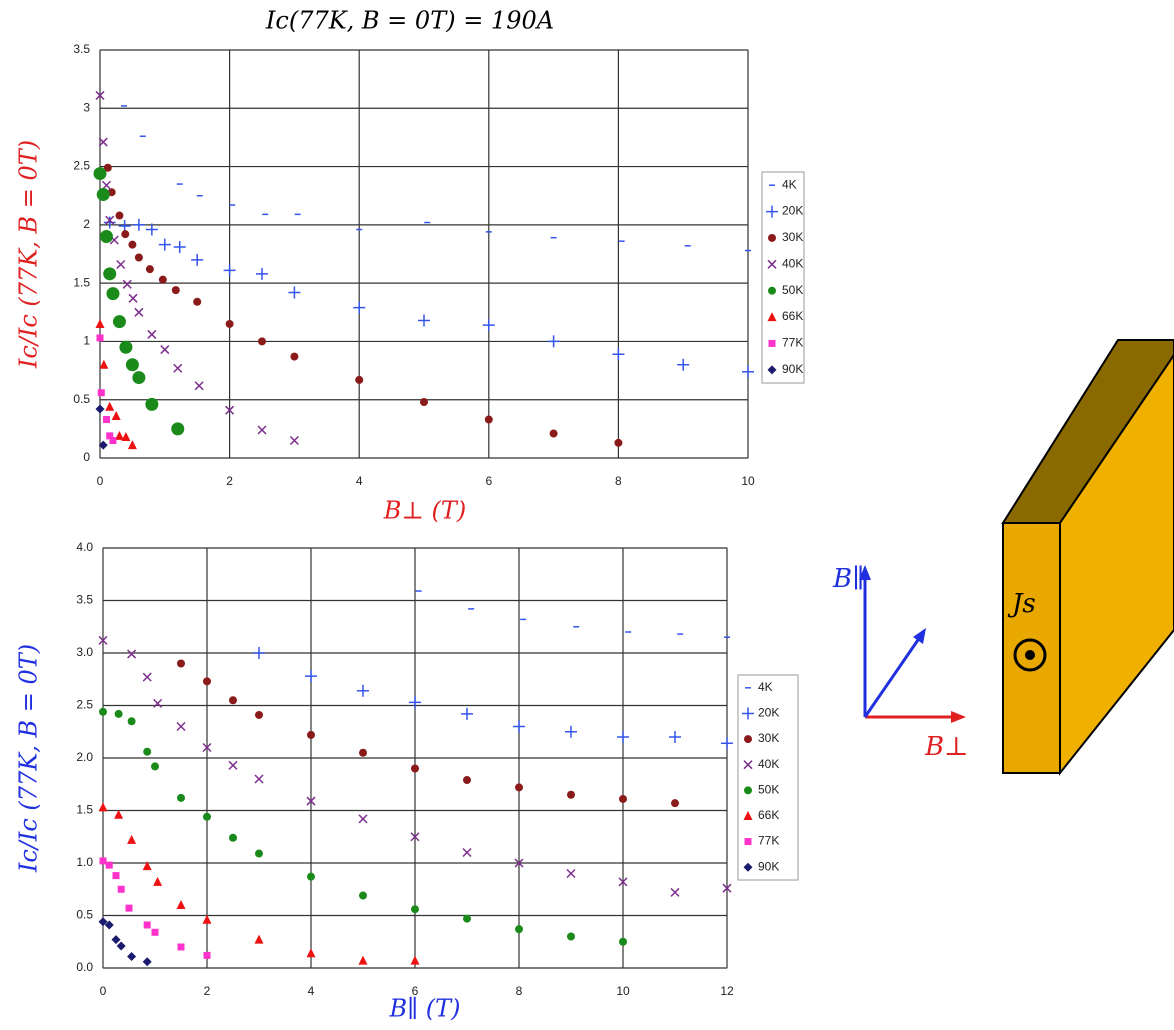 The image size is (1174, 1030). I want to click on x-tick-label: 2, so click(229, 481).